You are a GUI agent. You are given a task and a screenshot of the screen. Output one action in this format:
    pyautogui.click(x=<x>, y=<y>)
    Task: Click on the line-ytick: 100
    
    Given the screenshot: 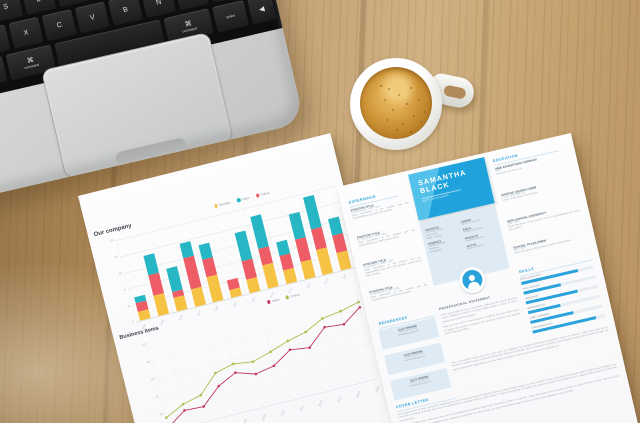 What is the action you would take?
    pyautogui.click(x=144, y=344)
    